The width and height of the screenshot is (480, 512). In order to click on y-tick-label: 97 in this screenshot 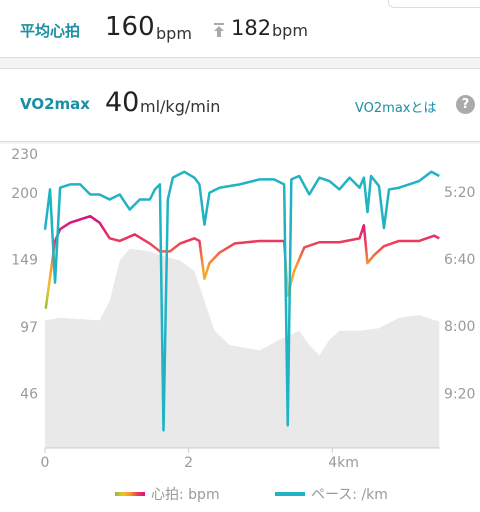, I will do `click(29, 328)`.